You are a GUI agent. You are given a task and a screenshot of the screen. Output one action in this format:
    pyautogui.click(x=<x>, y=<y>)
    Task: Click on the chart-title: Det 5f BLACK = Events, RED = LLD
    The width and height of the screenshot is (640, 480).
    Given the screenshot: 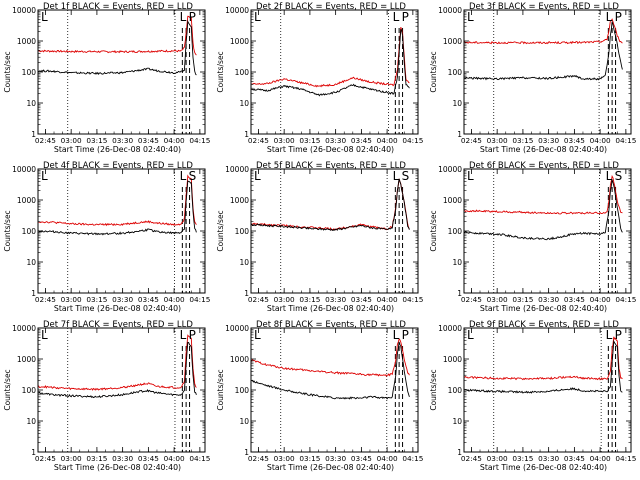 What is the action you would take?
    pyautogui.click(x=331, y=166)
    